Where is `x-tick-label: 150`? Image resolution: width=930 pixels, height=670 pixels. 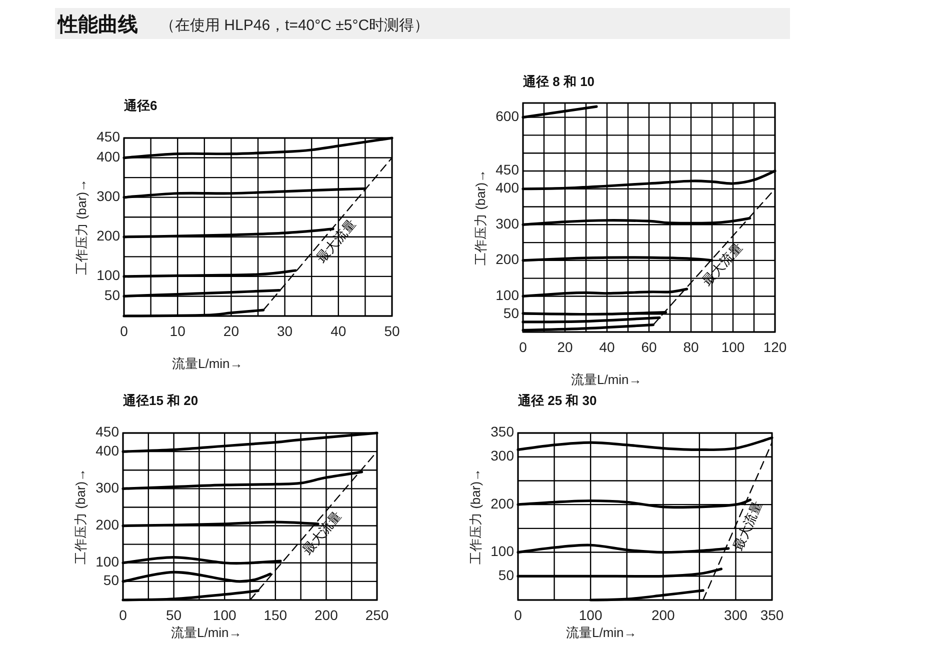
x-tick-label: 150 is located at coordinates (276, 615).